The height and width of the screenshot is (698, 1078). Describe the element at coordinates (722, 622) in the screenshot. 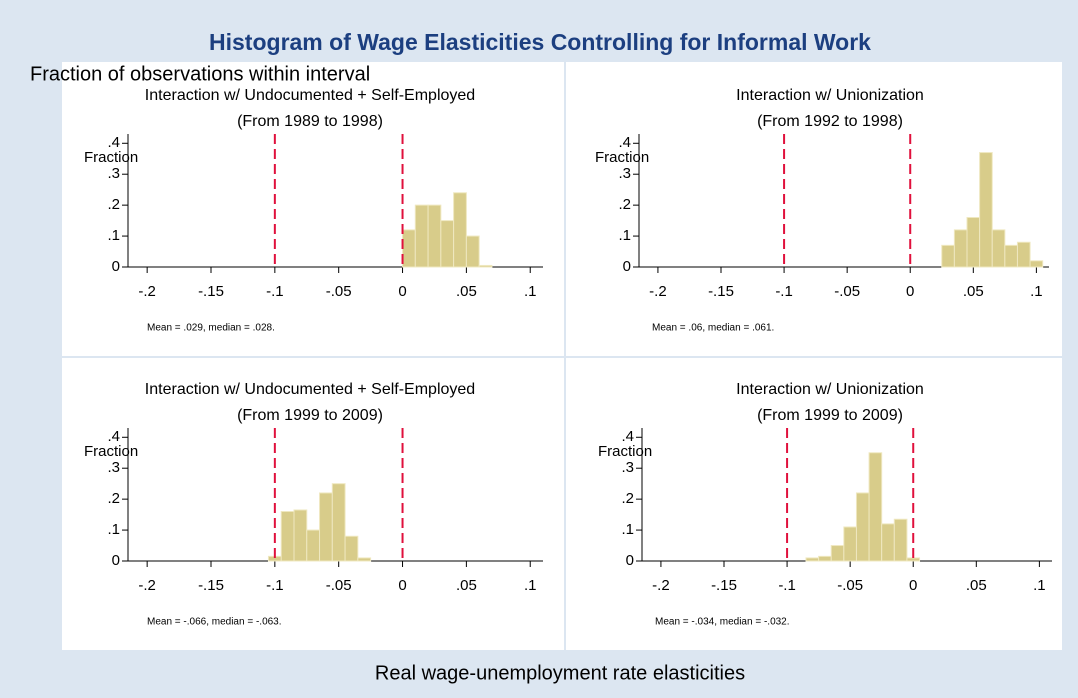

I see `note: Mean = -.034, median = -.032.` at that location.